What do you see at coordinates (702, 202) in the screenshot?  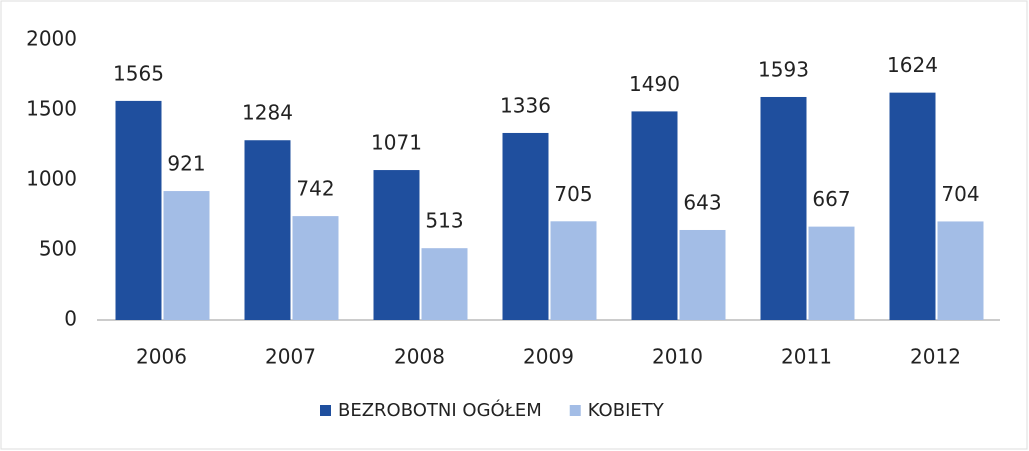 I see `data-label: 643` at bounding box center [702, 202].